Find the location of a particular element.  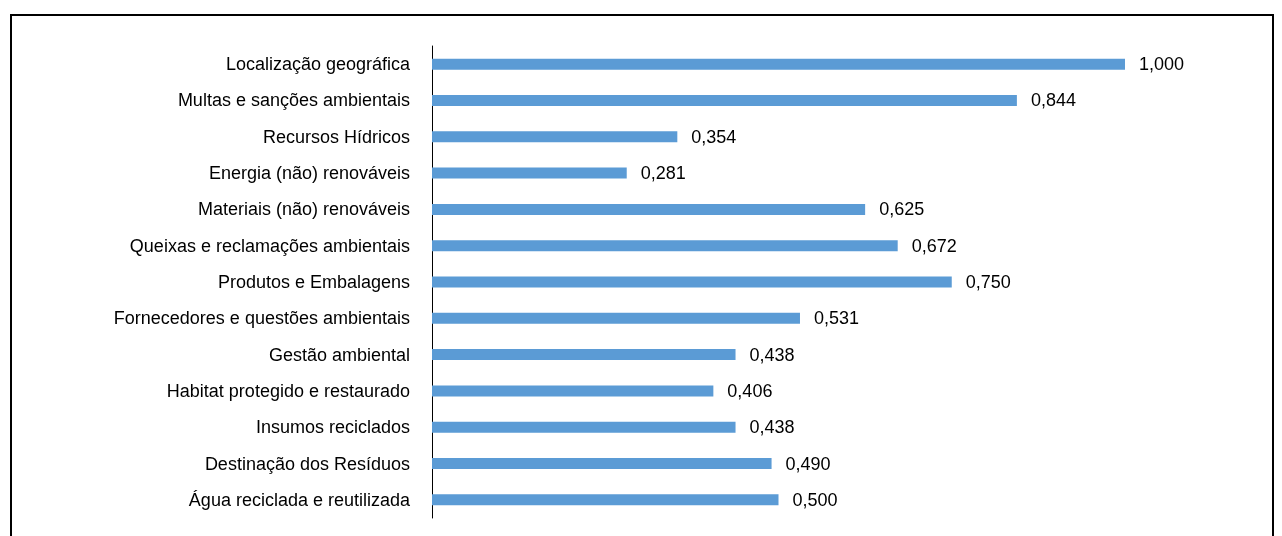

y-tick-label: Fornecedores e questões ambientais is located at coordinates (261, 318).